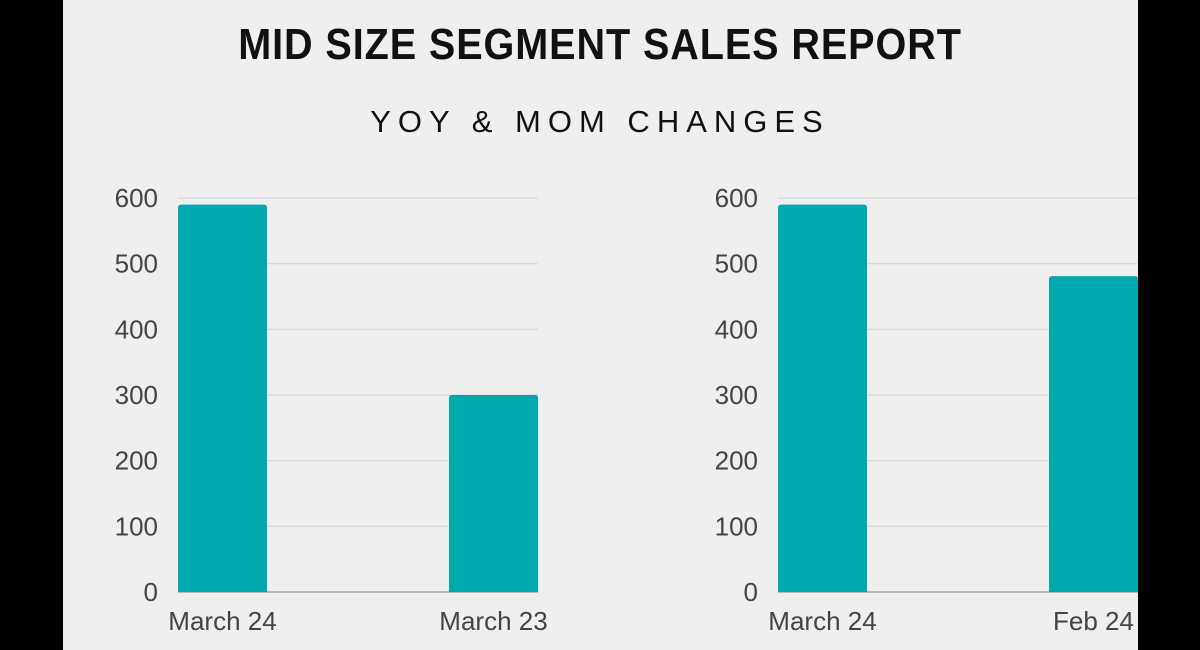 This screenshot has width=1200, height=650. I want to click on page-subtitle: YOY & MOM CHANGES, so click(600, 121).